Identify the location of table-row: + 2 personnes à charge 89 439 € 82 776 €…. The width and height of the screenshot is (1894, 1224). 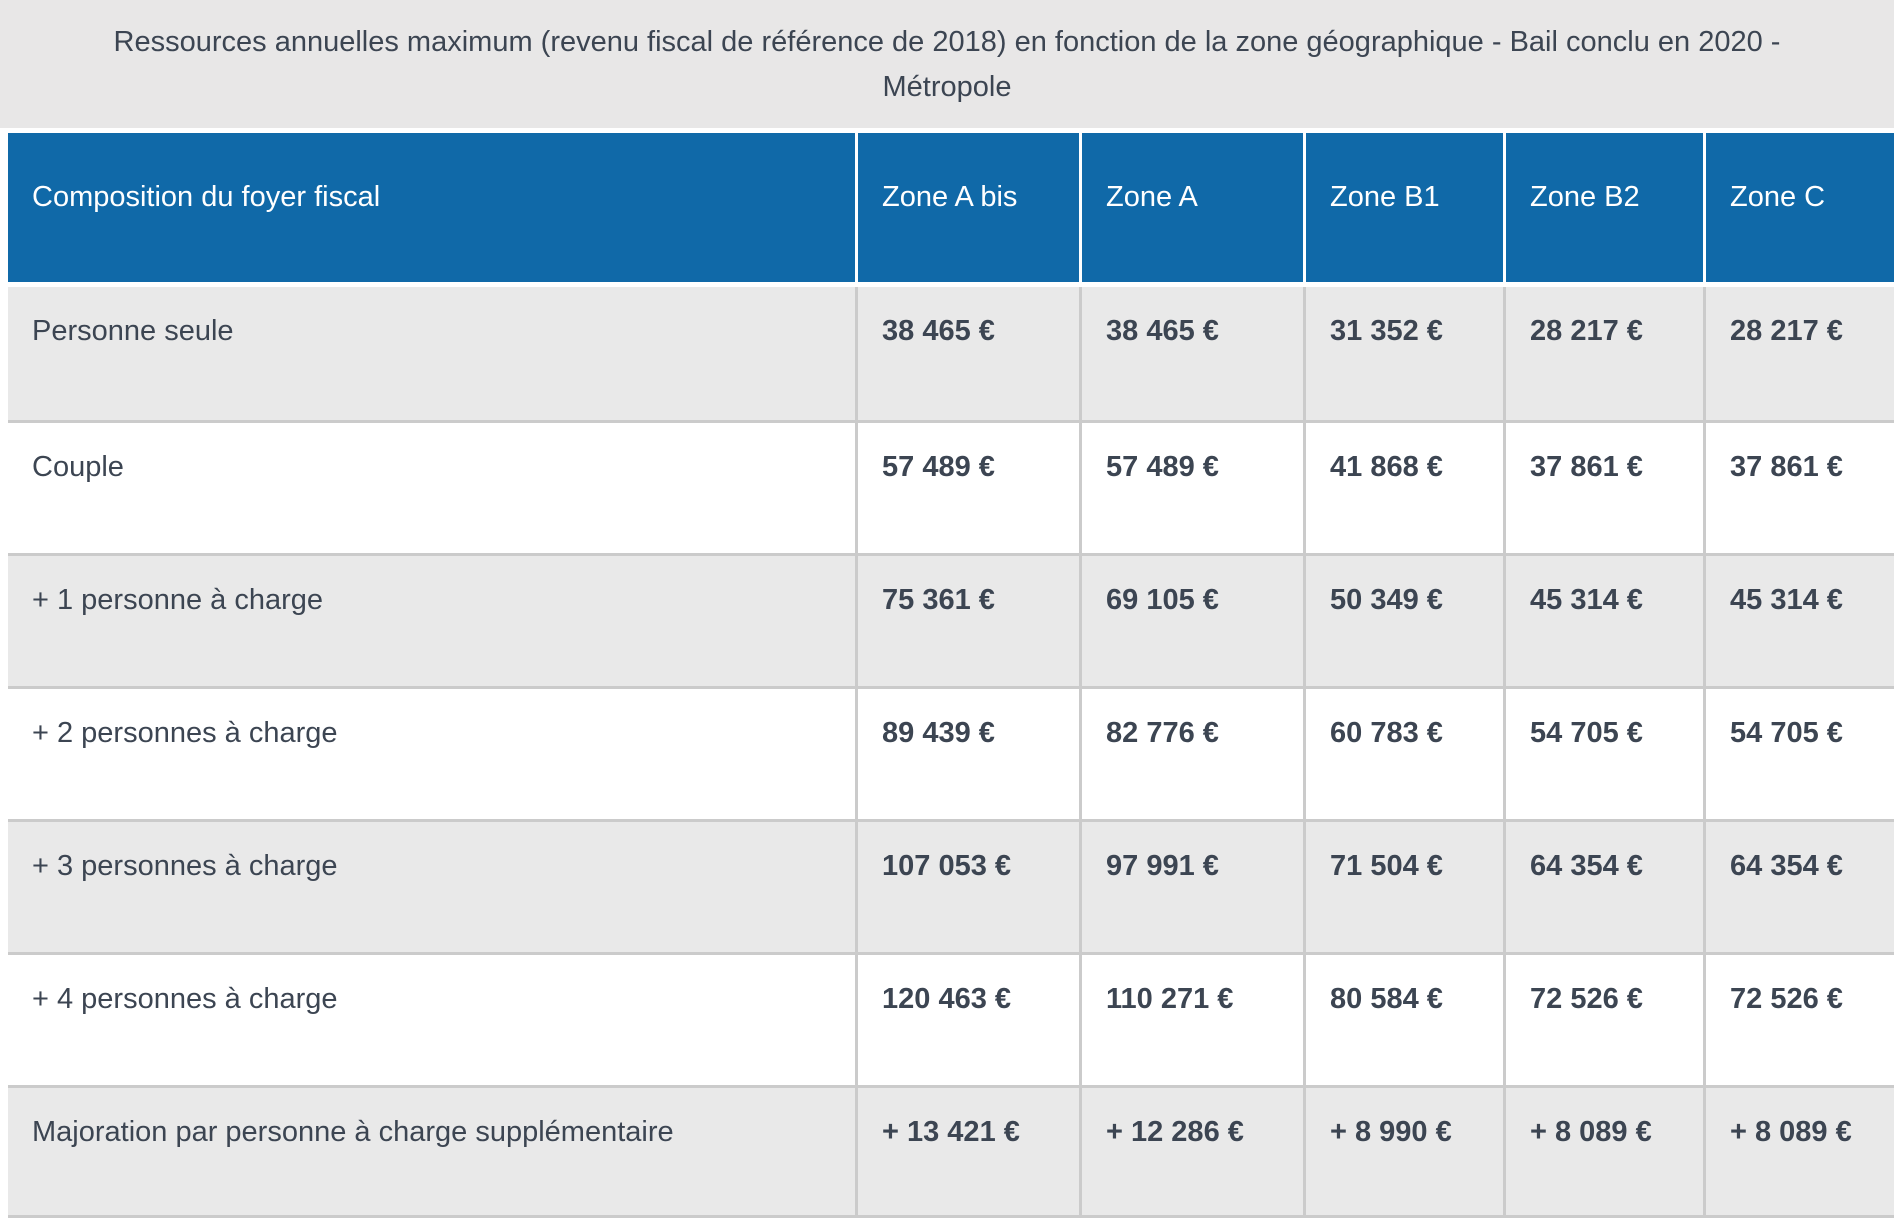
(951, 752).